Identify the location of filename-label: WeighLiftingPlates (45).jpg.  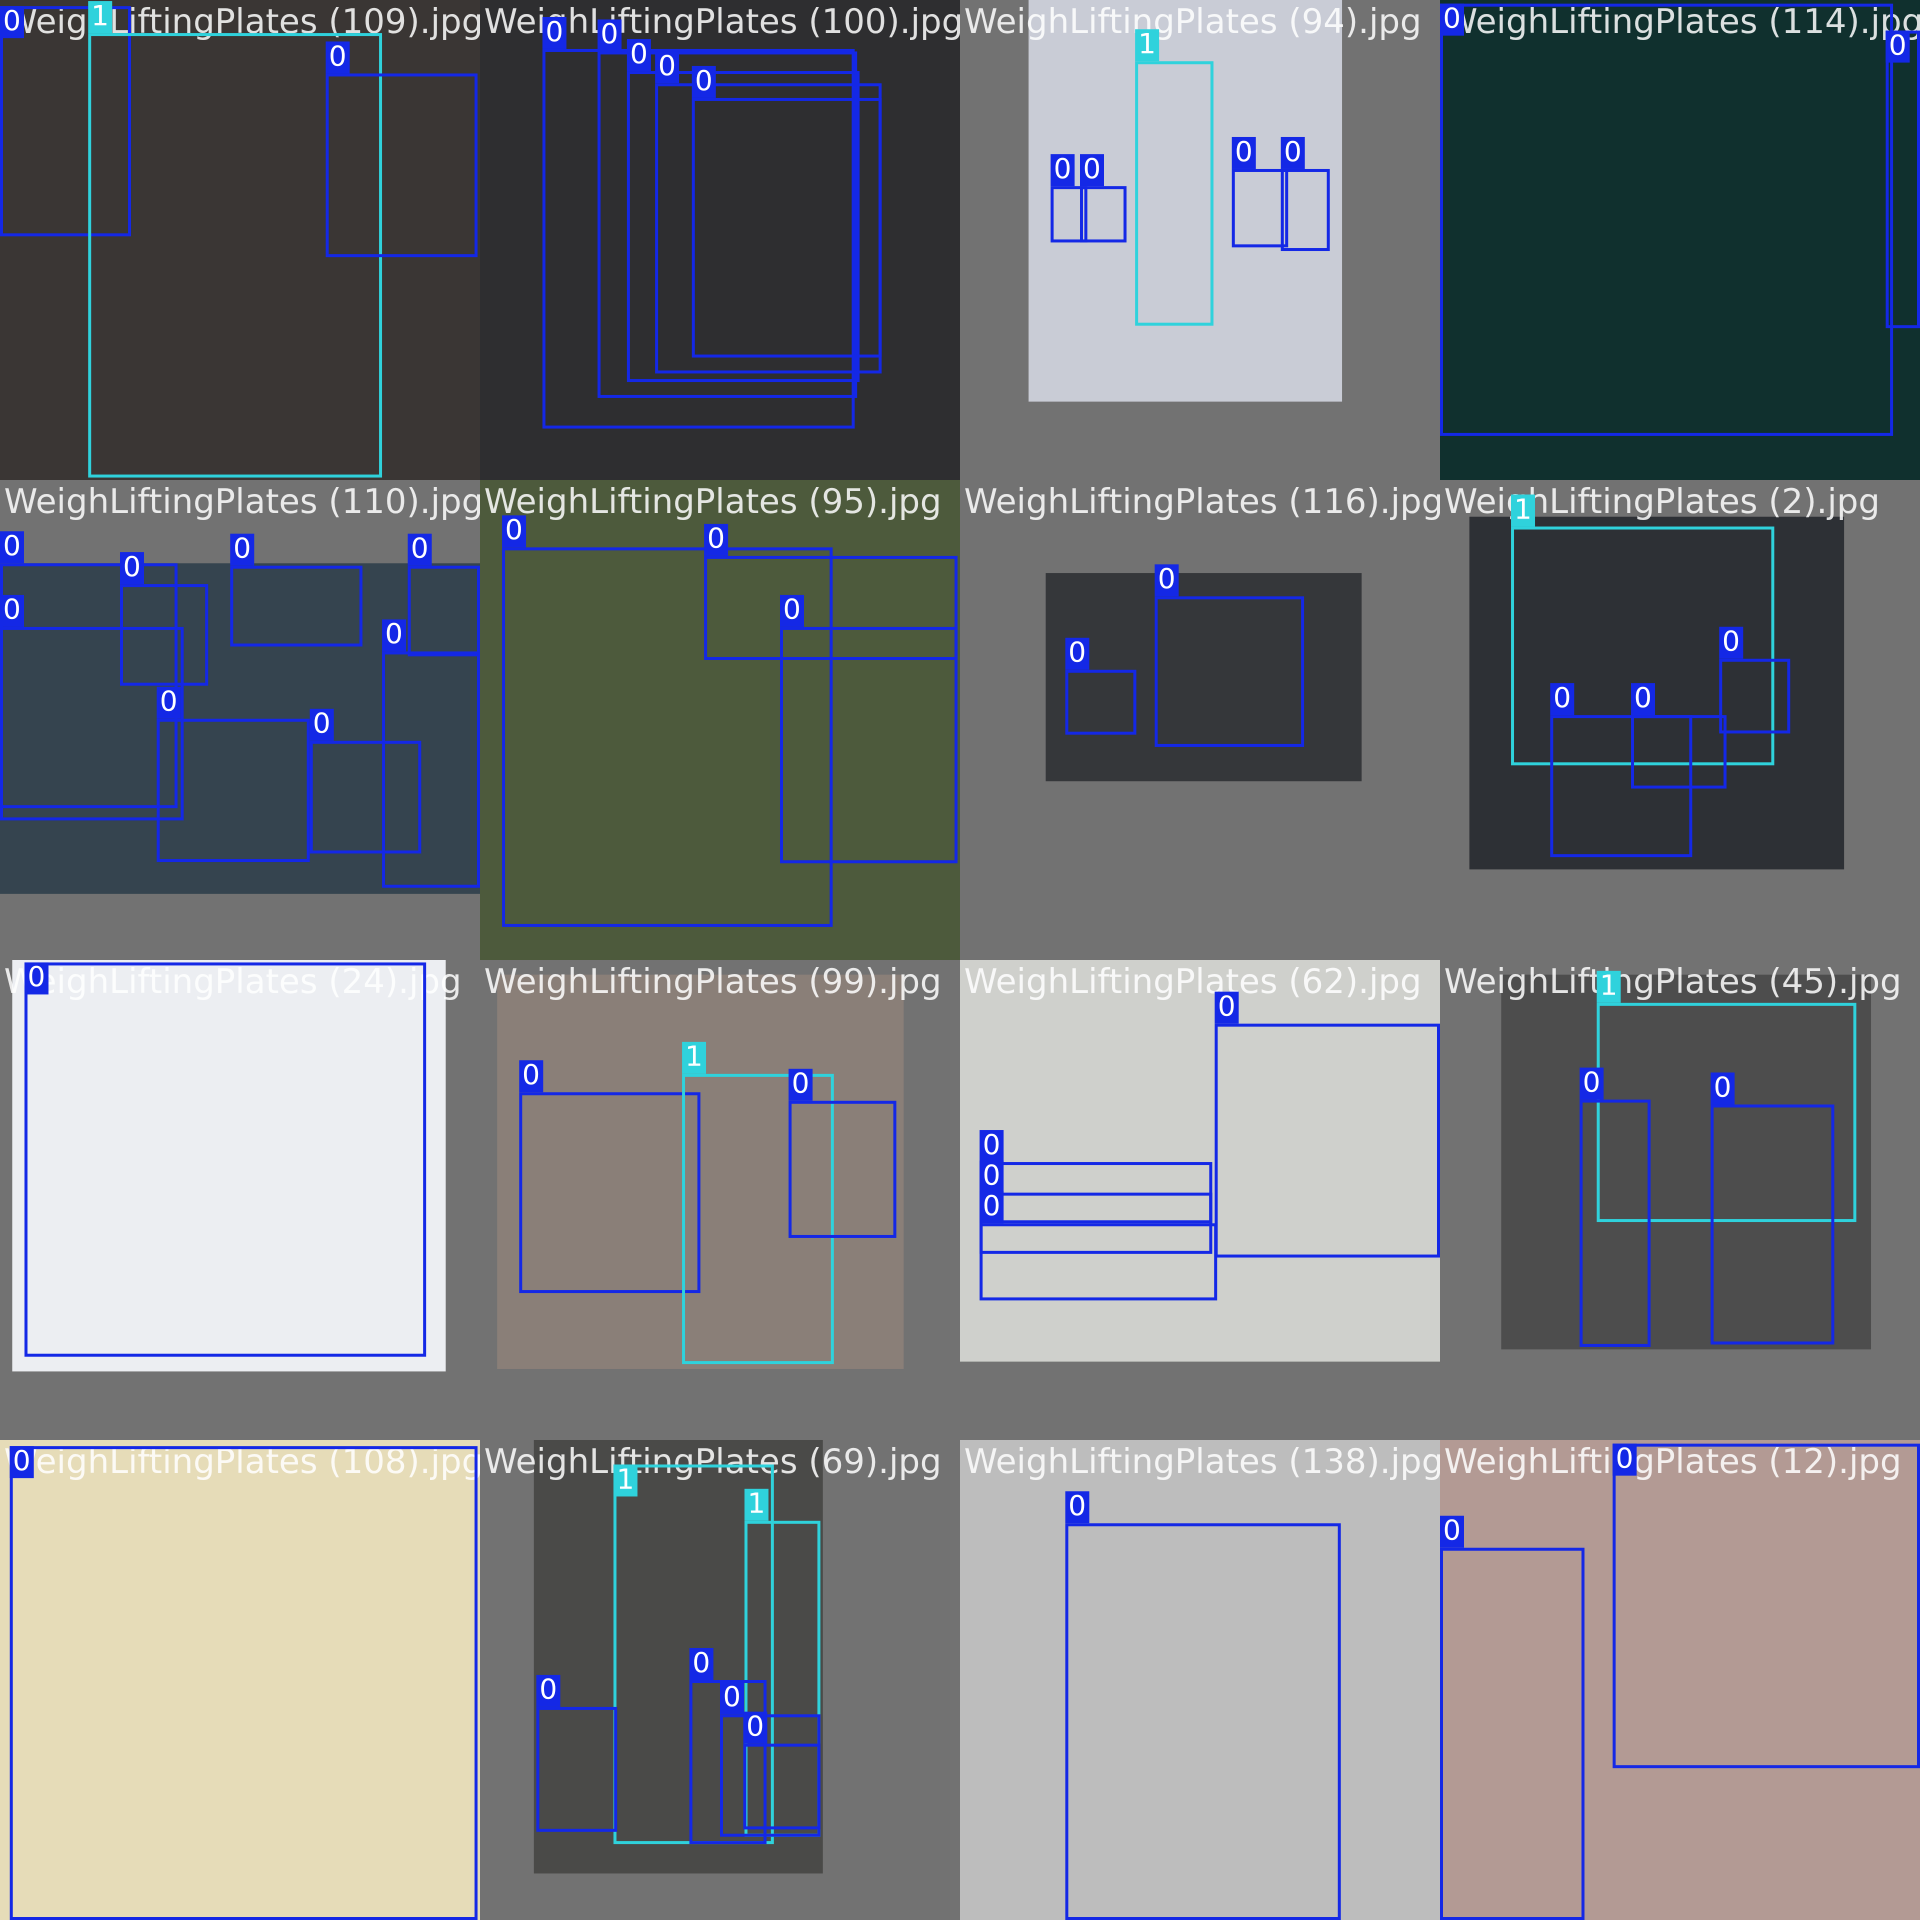
(1673, 982).